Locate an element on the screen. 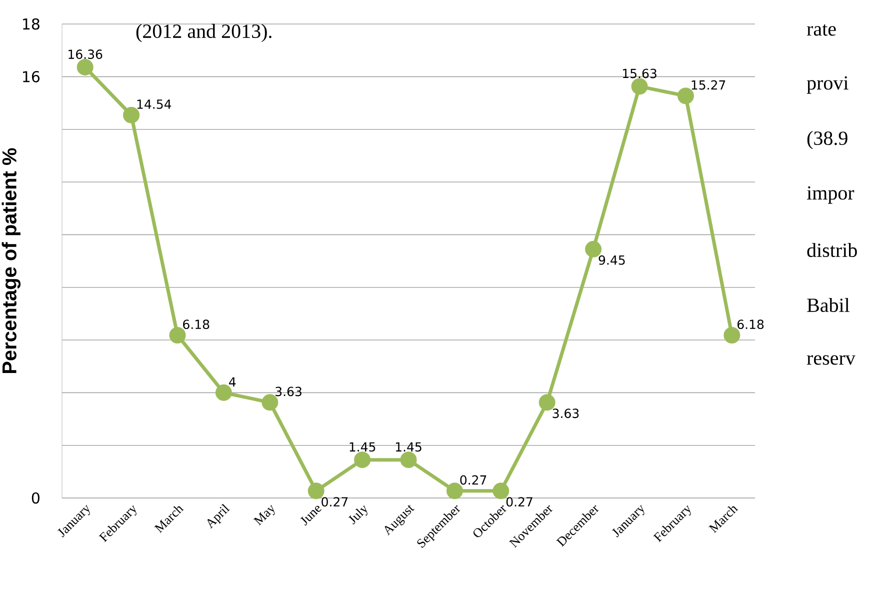 Image resolution: width=875 pixels, height=603 pixels. text: distrib is located at coordinates (832, 250).